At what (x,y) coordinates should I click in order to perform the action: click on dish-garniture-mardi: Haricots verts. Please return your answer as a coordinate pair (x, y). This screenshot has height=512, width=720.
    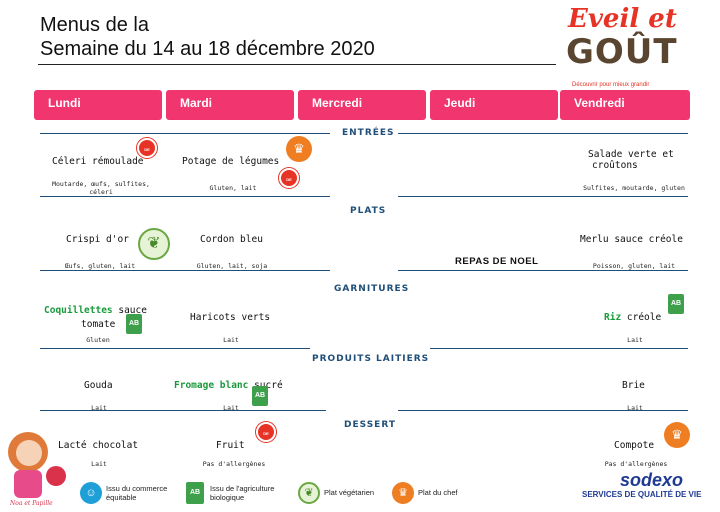
    Looking at the image, I should click on (230, 317).